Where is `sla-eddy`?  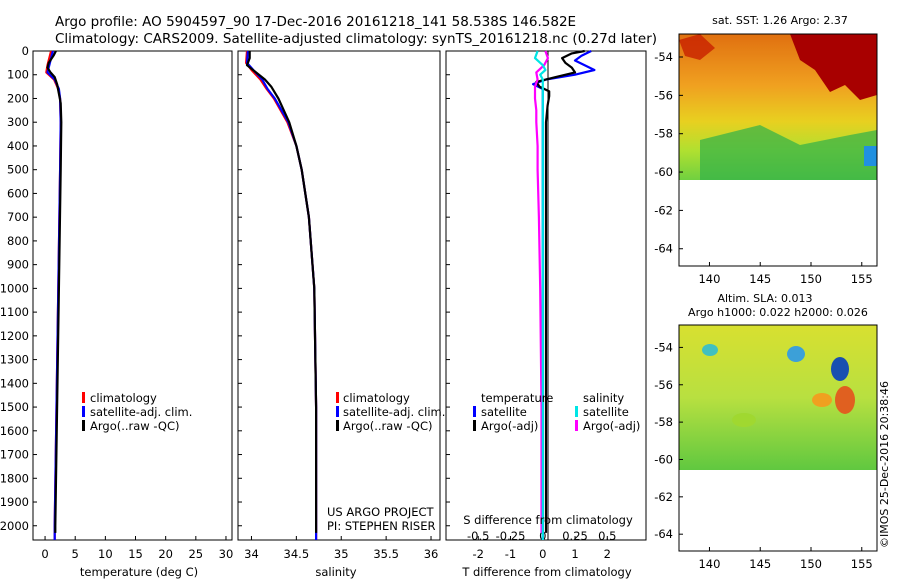
sla-eddy is located at coordinates (840, 369).